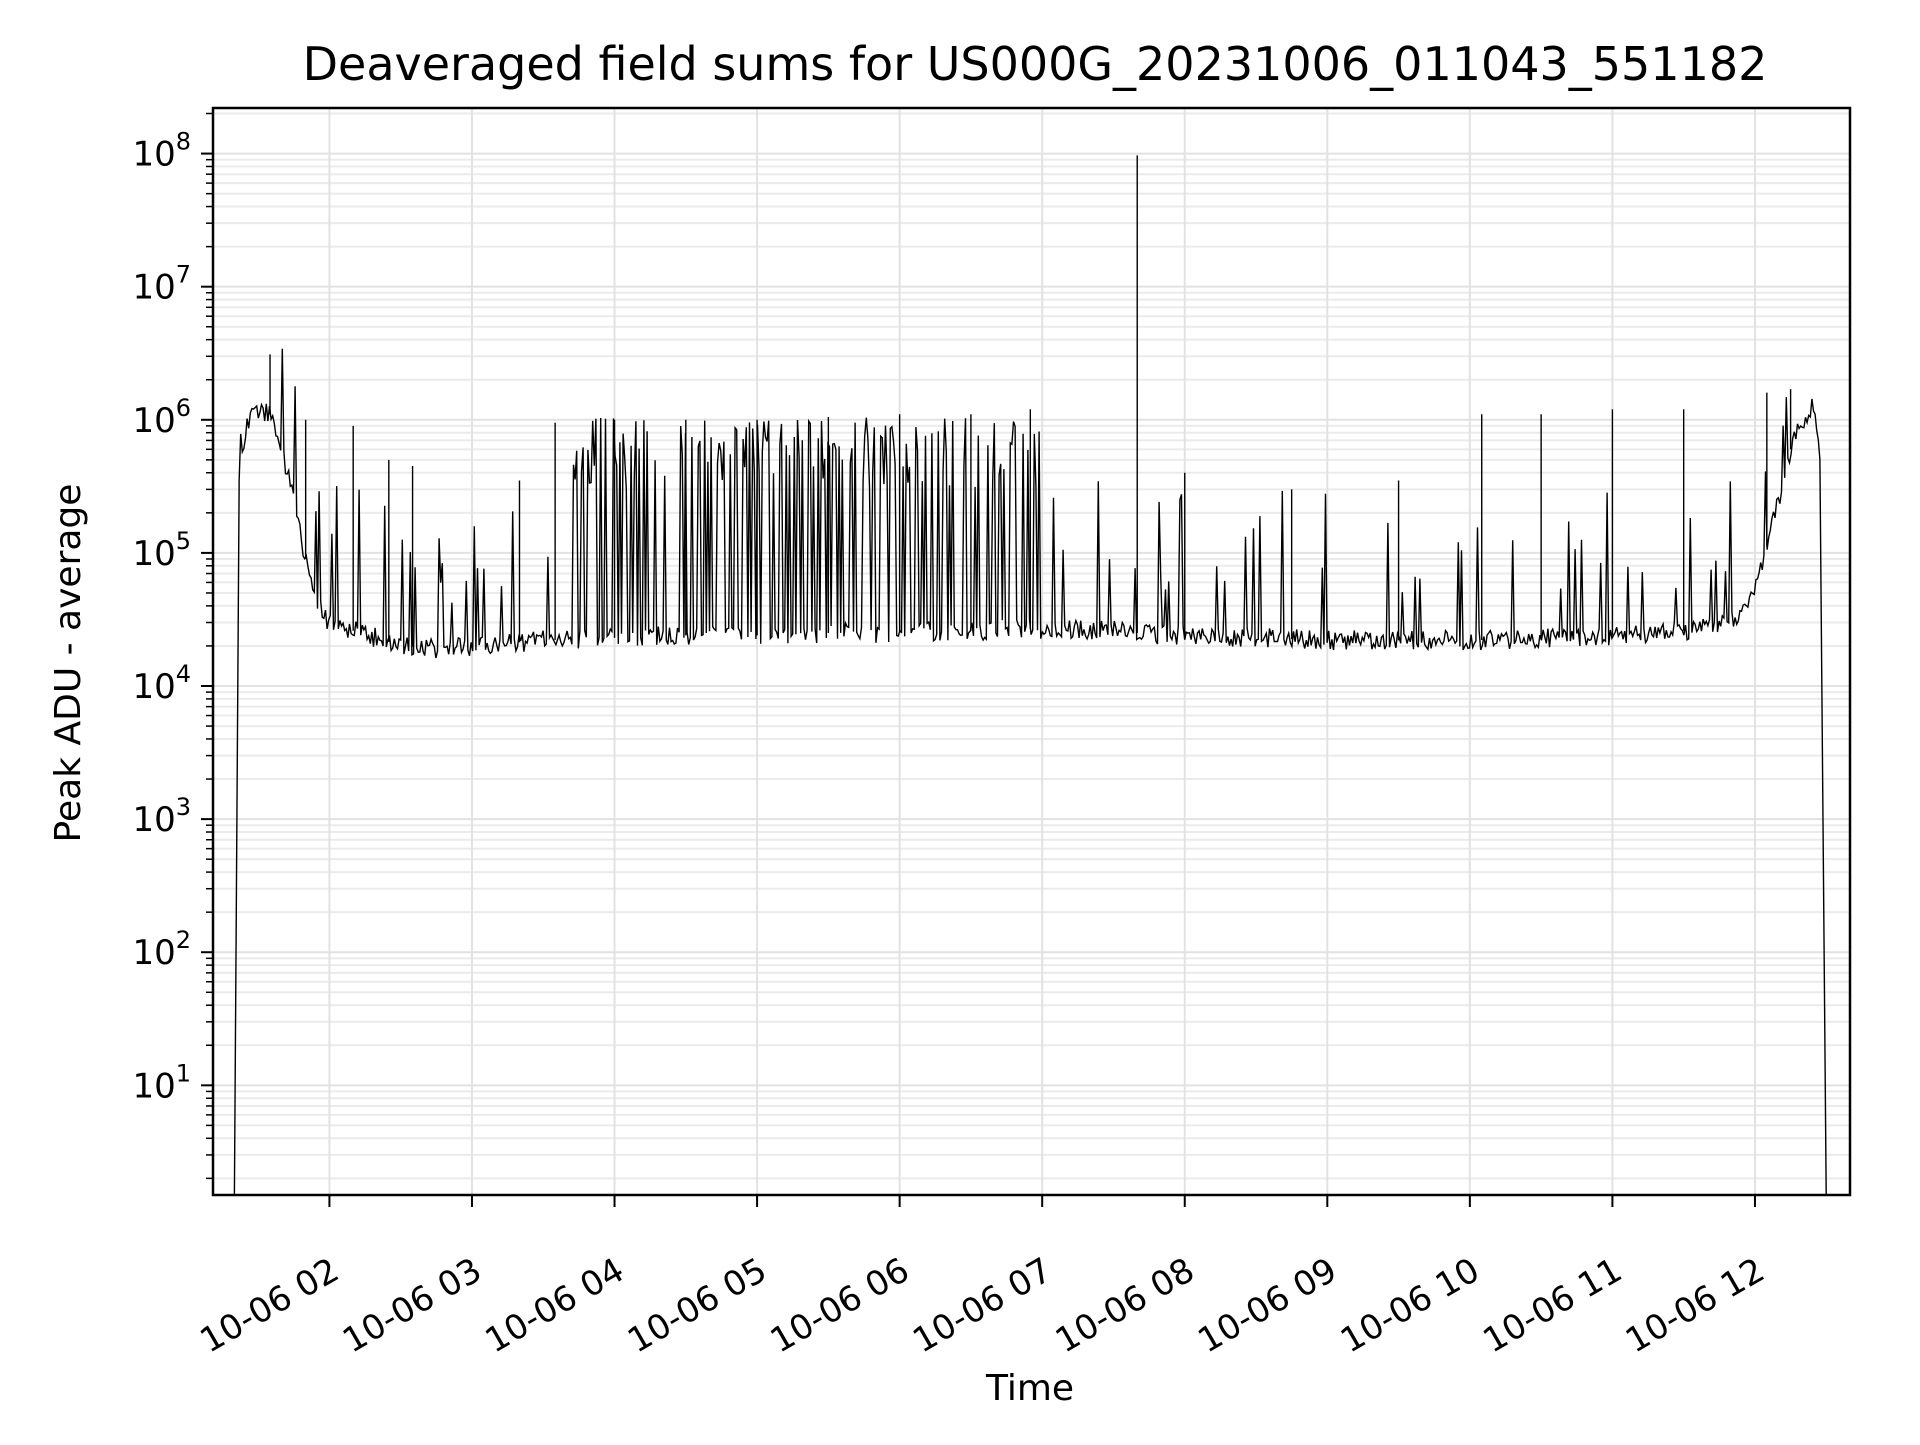 The height and width of the screenshot is (1445, 1920). I want to click on y-tick-label: 10⁷, so click(161, 284).